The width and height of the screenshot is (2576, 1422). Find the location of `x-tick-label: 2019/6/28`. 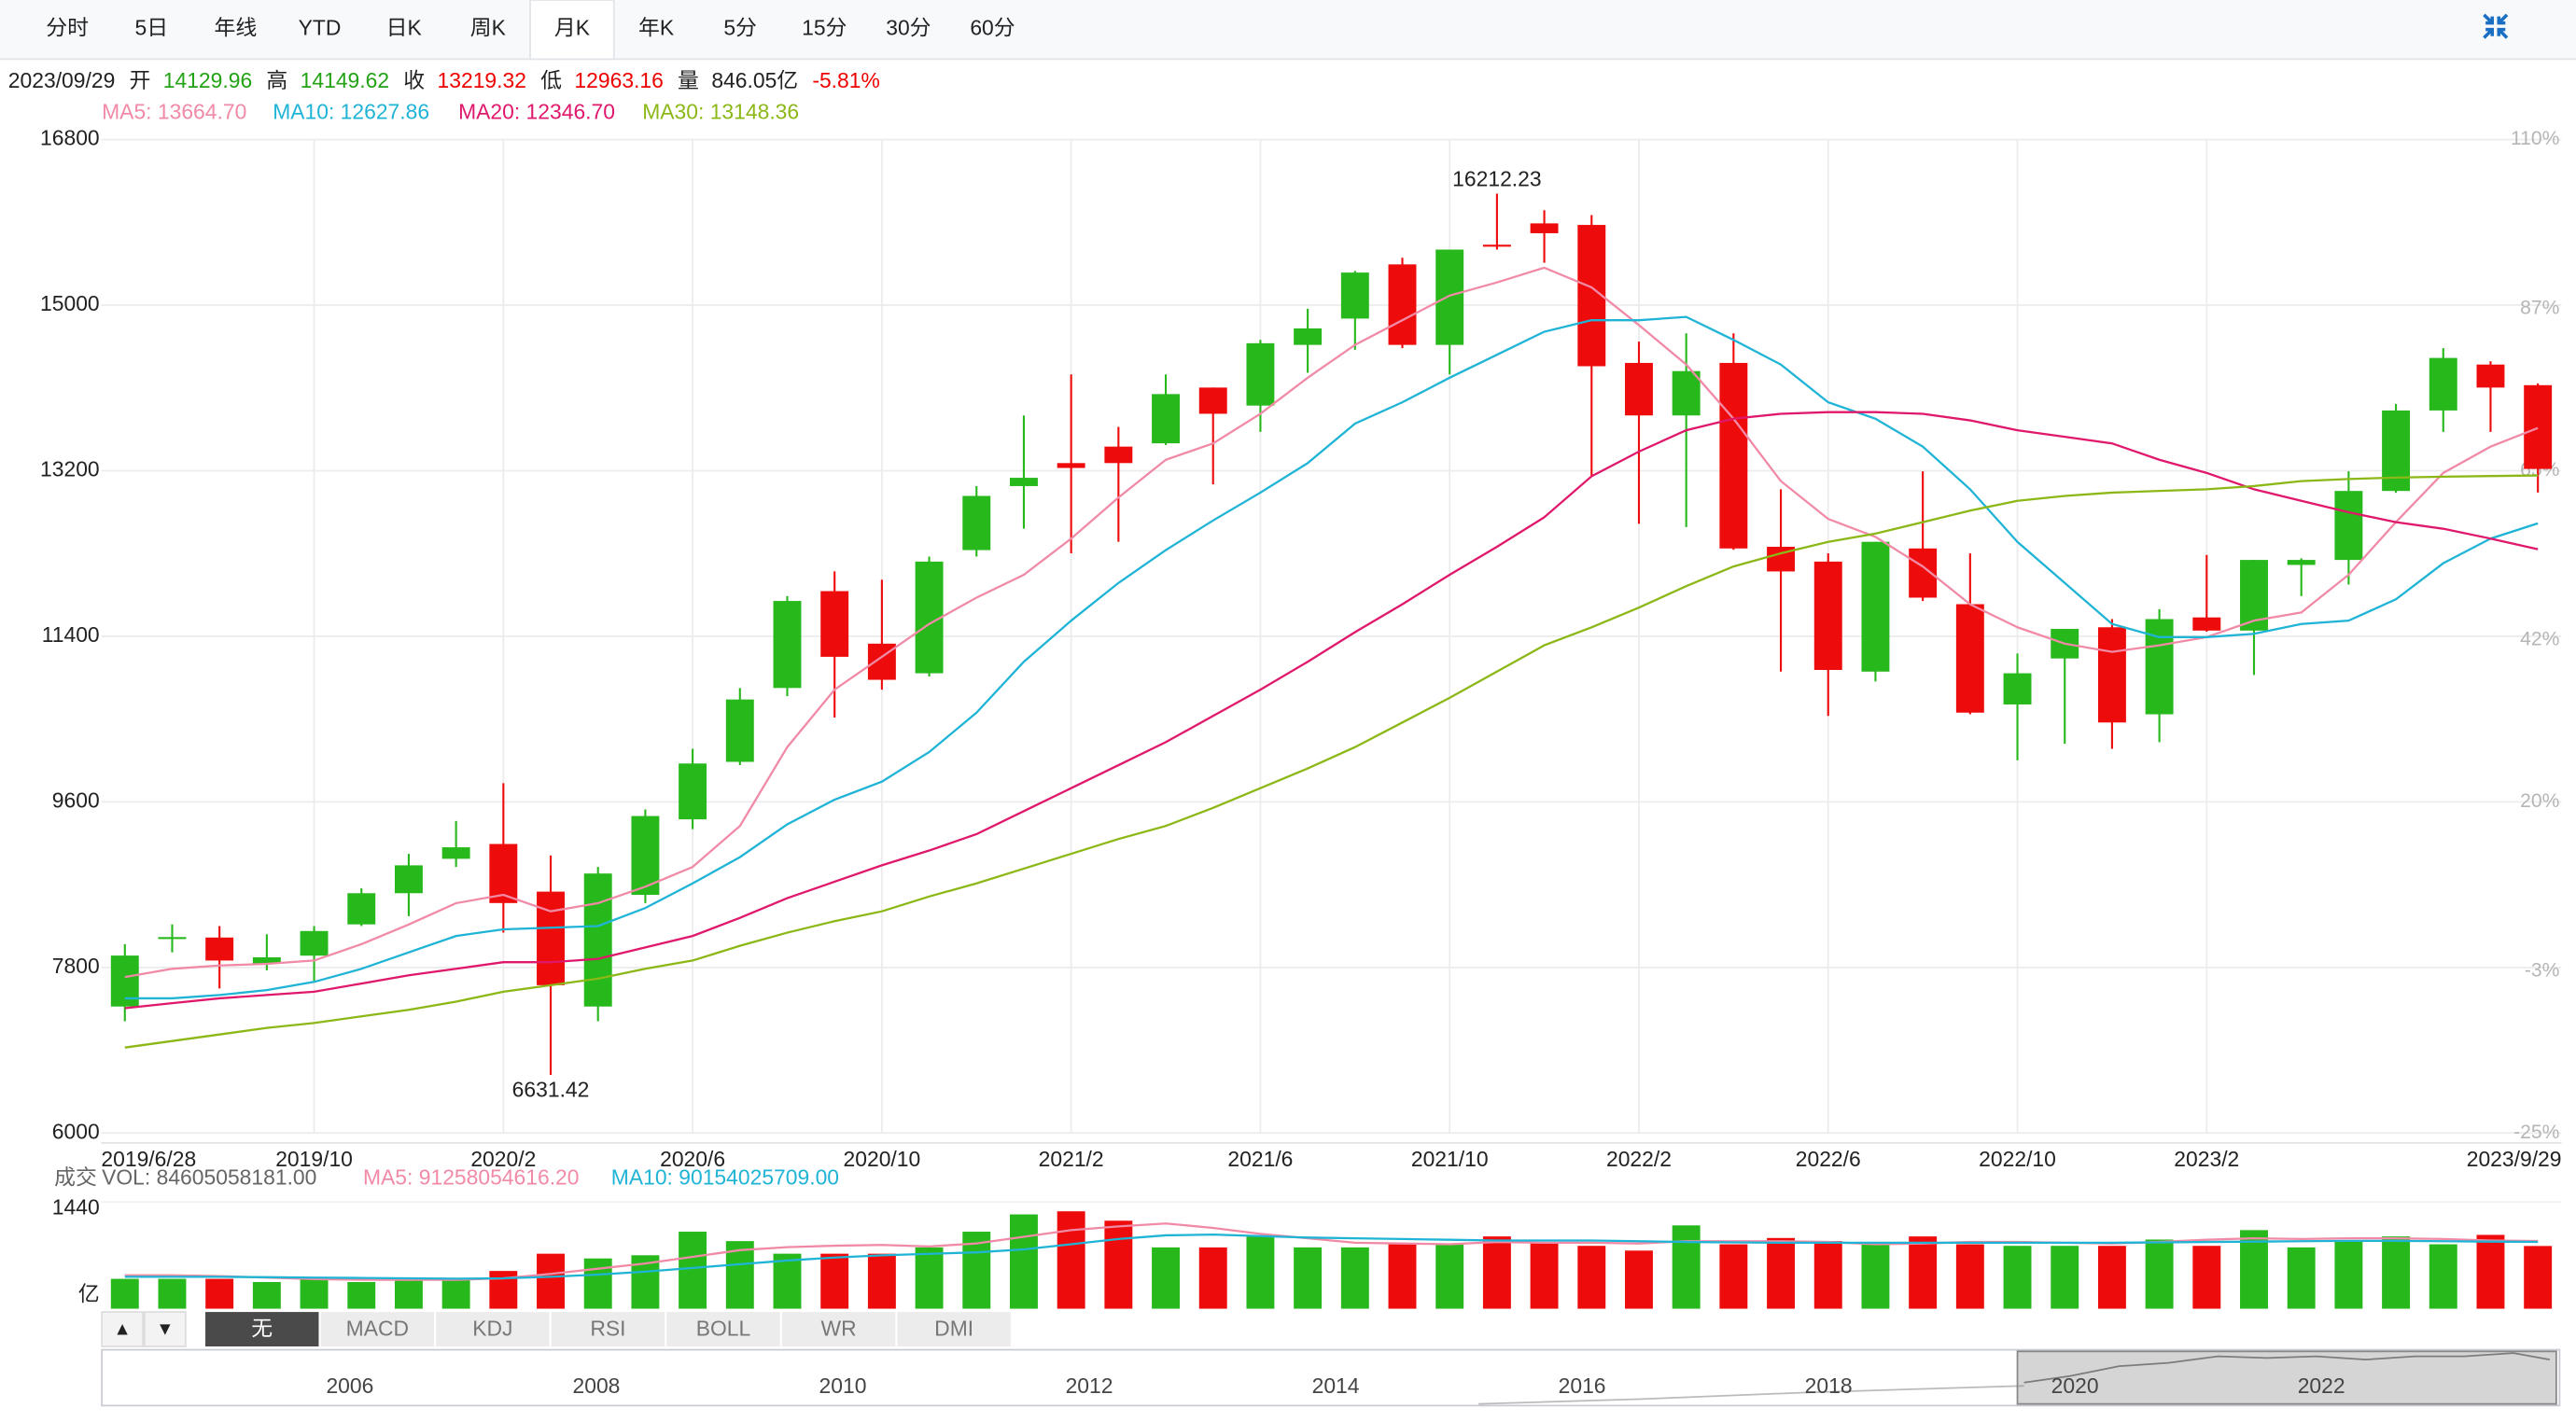

x-tick-label: 2019/6/28 is located at coordinates (148, 1159).